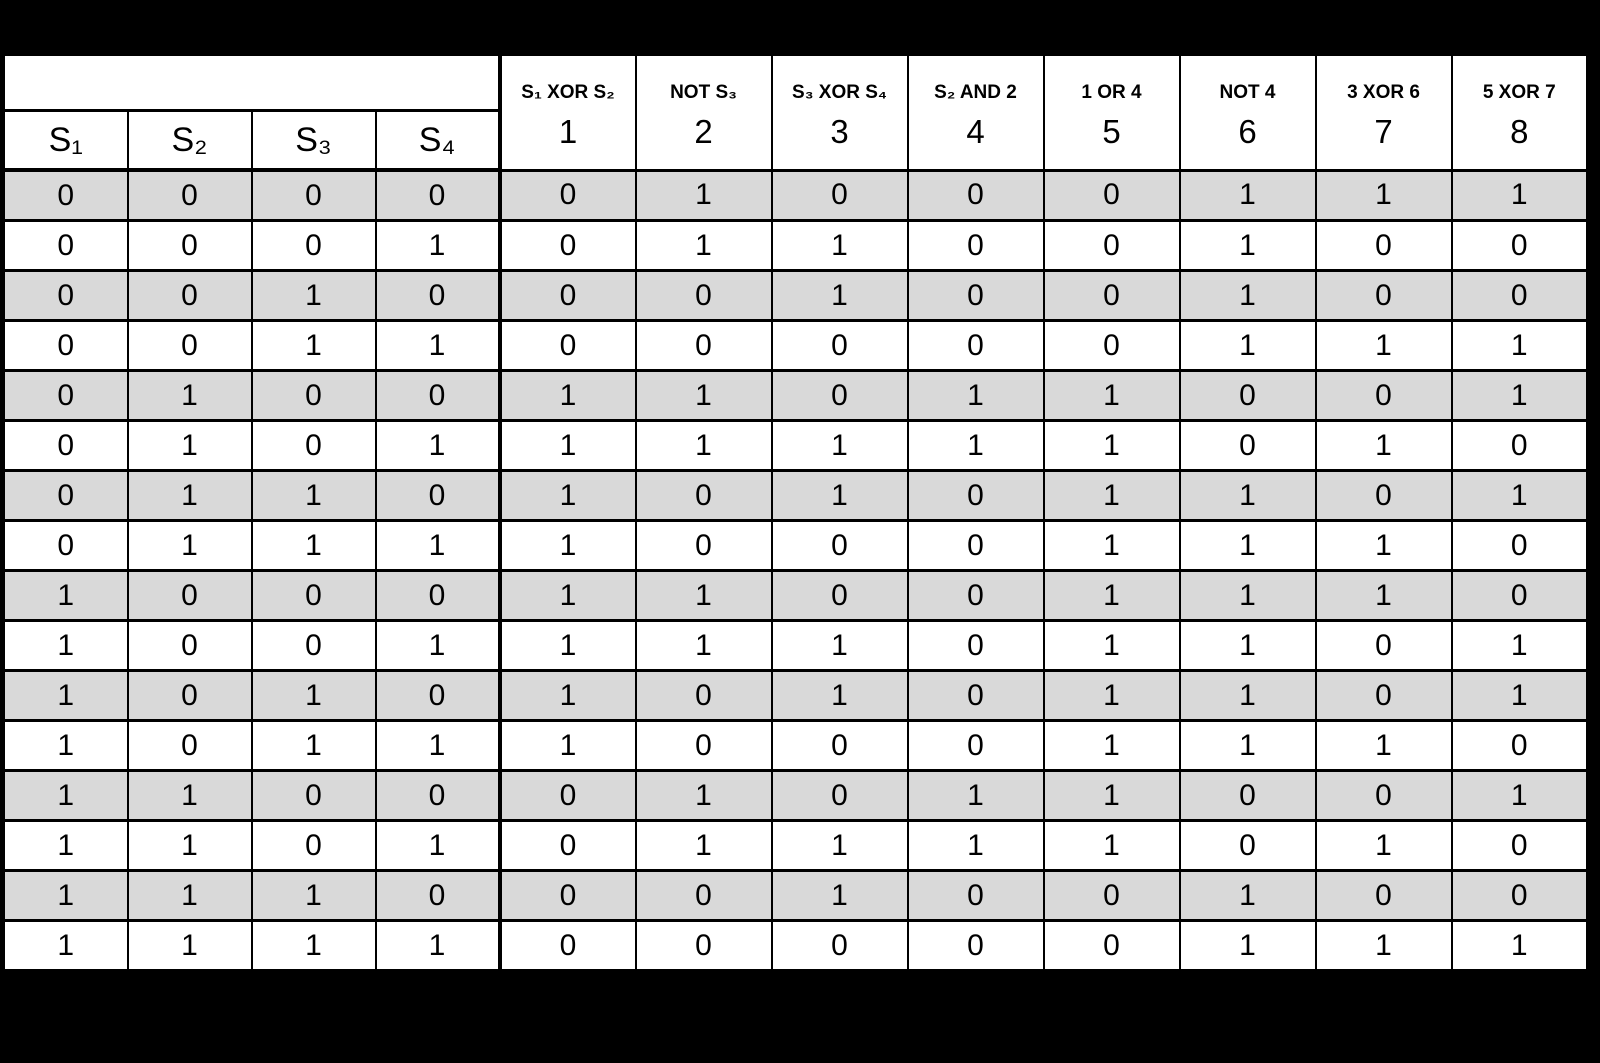  I want to click on op-header-7: 3 XOR 6 7, so click(1383, 112).